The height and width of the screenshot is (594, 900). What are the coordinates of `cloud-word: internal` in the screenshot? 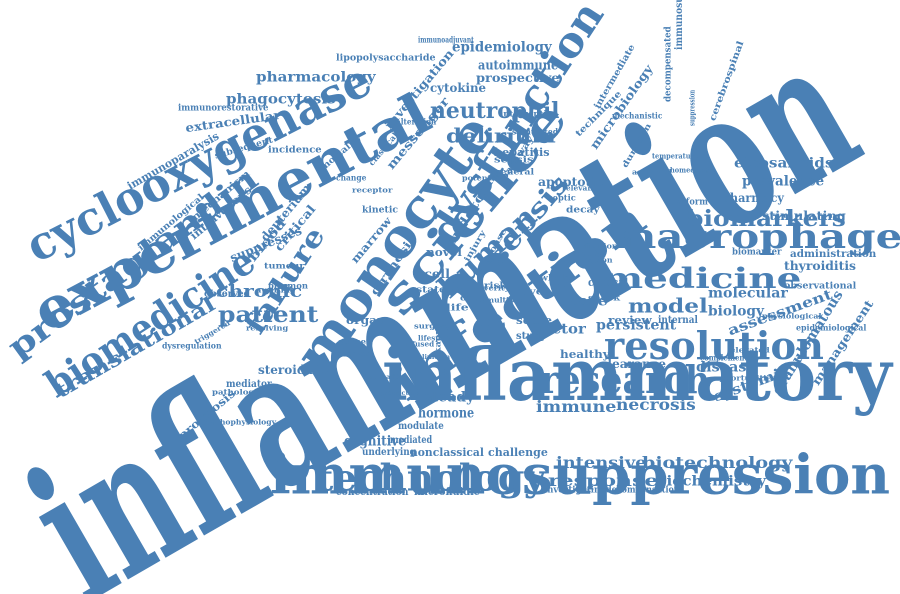 It's located at (678, 320).